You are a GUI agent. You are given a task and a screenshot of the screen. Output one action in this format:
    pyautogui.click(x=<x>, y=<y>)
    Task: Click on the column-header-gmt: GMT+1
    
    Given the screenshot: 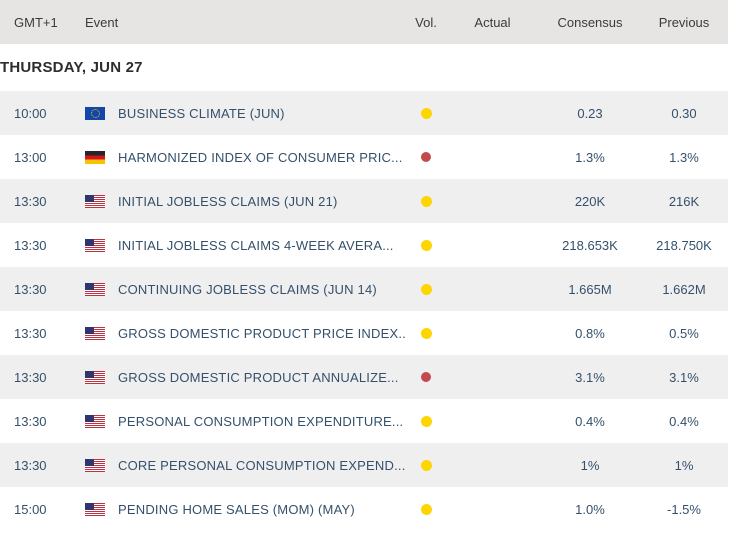 What is the action you would take?
    pyautogui.click(x=36, y=22)
    